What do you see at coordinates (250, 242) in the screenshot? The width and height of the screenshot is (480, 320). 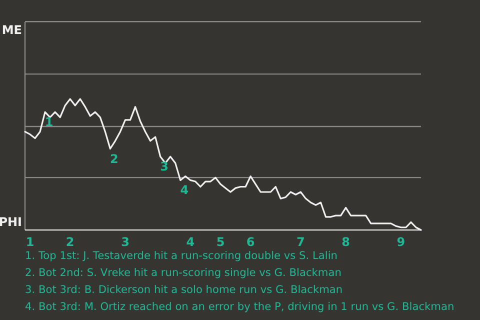 I see `x-tick-label: 6` at bounding box center [250, 242].